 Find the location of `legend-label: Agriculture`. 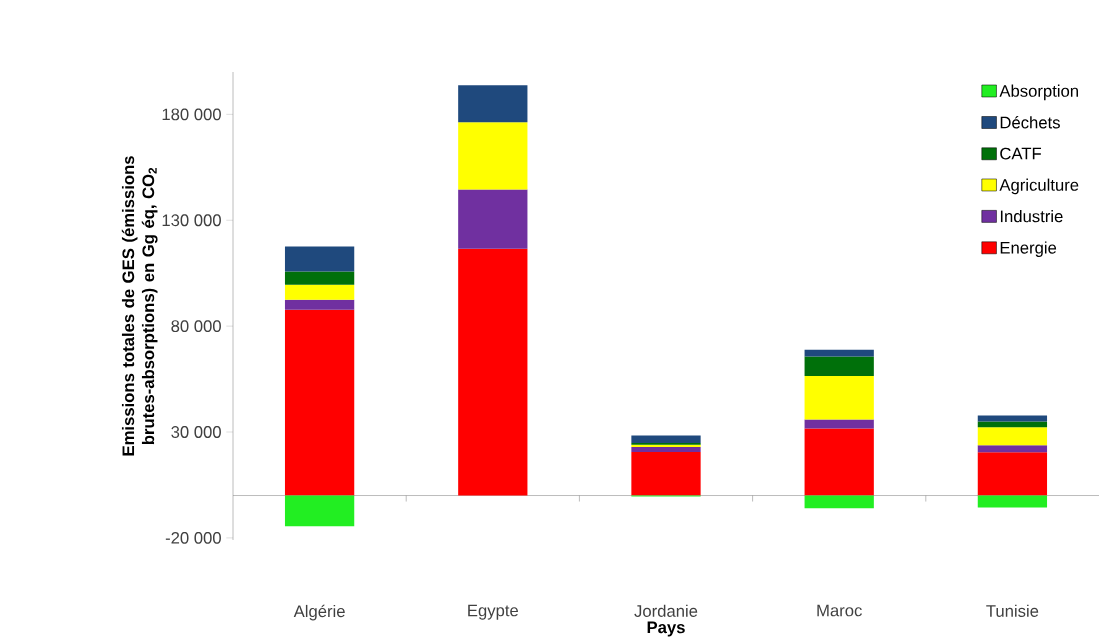

legend-label: Agriculture is located at coordinates (1039, 186).